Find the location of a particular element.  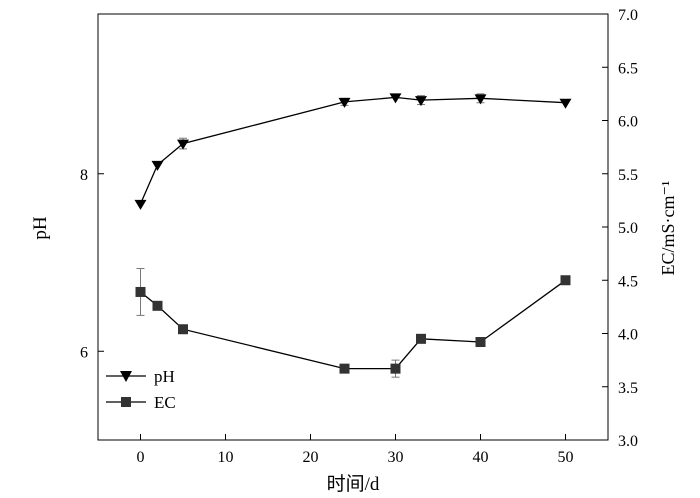

right-tick-label: 3.0 is located at coordinates (628, 441).